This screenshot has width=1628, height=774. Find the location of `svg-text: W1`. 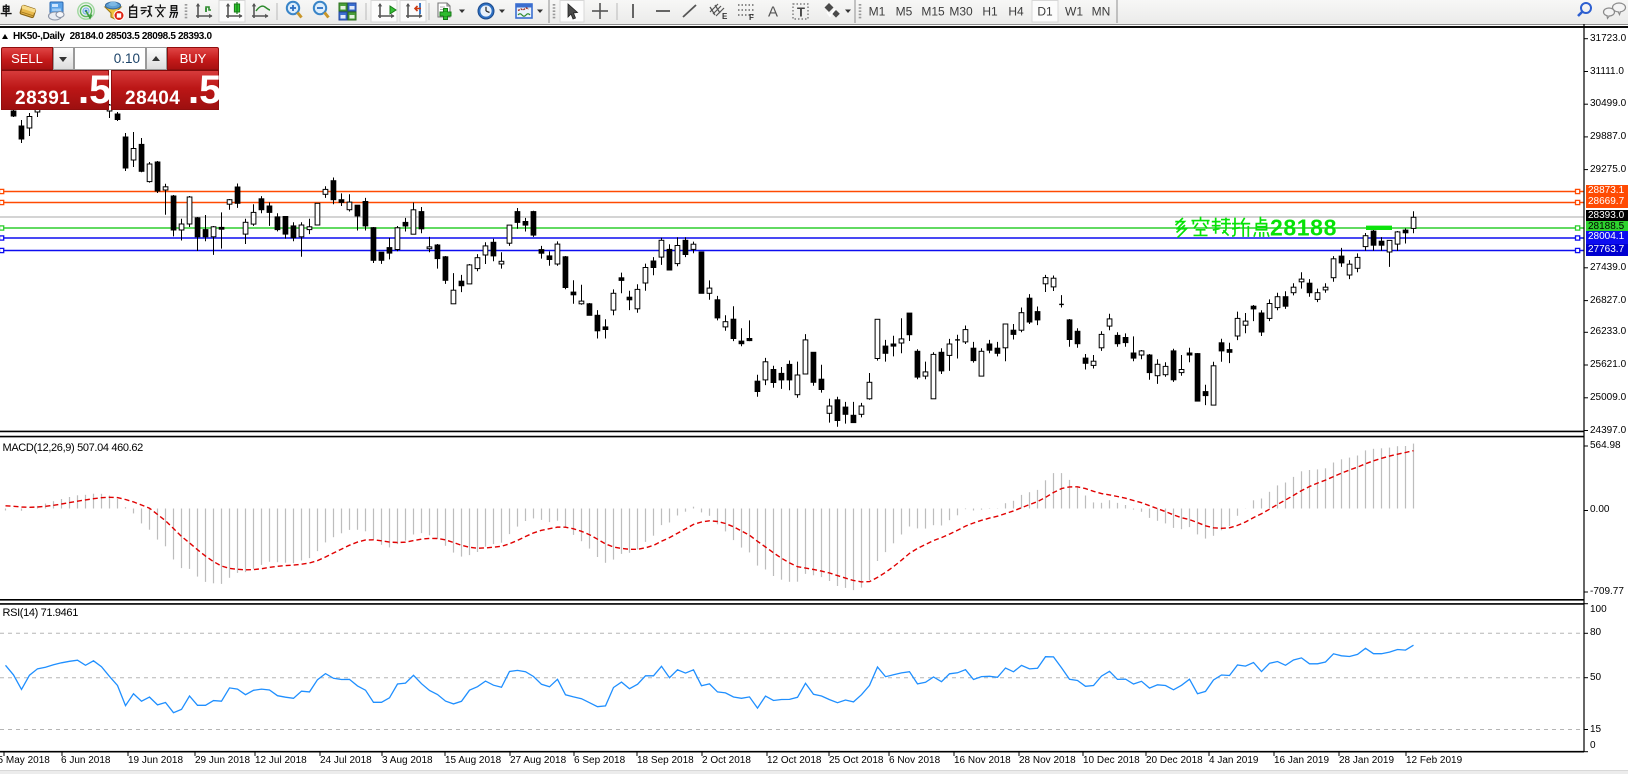

svg-text: W1 is located at coordinates (1074, 12).